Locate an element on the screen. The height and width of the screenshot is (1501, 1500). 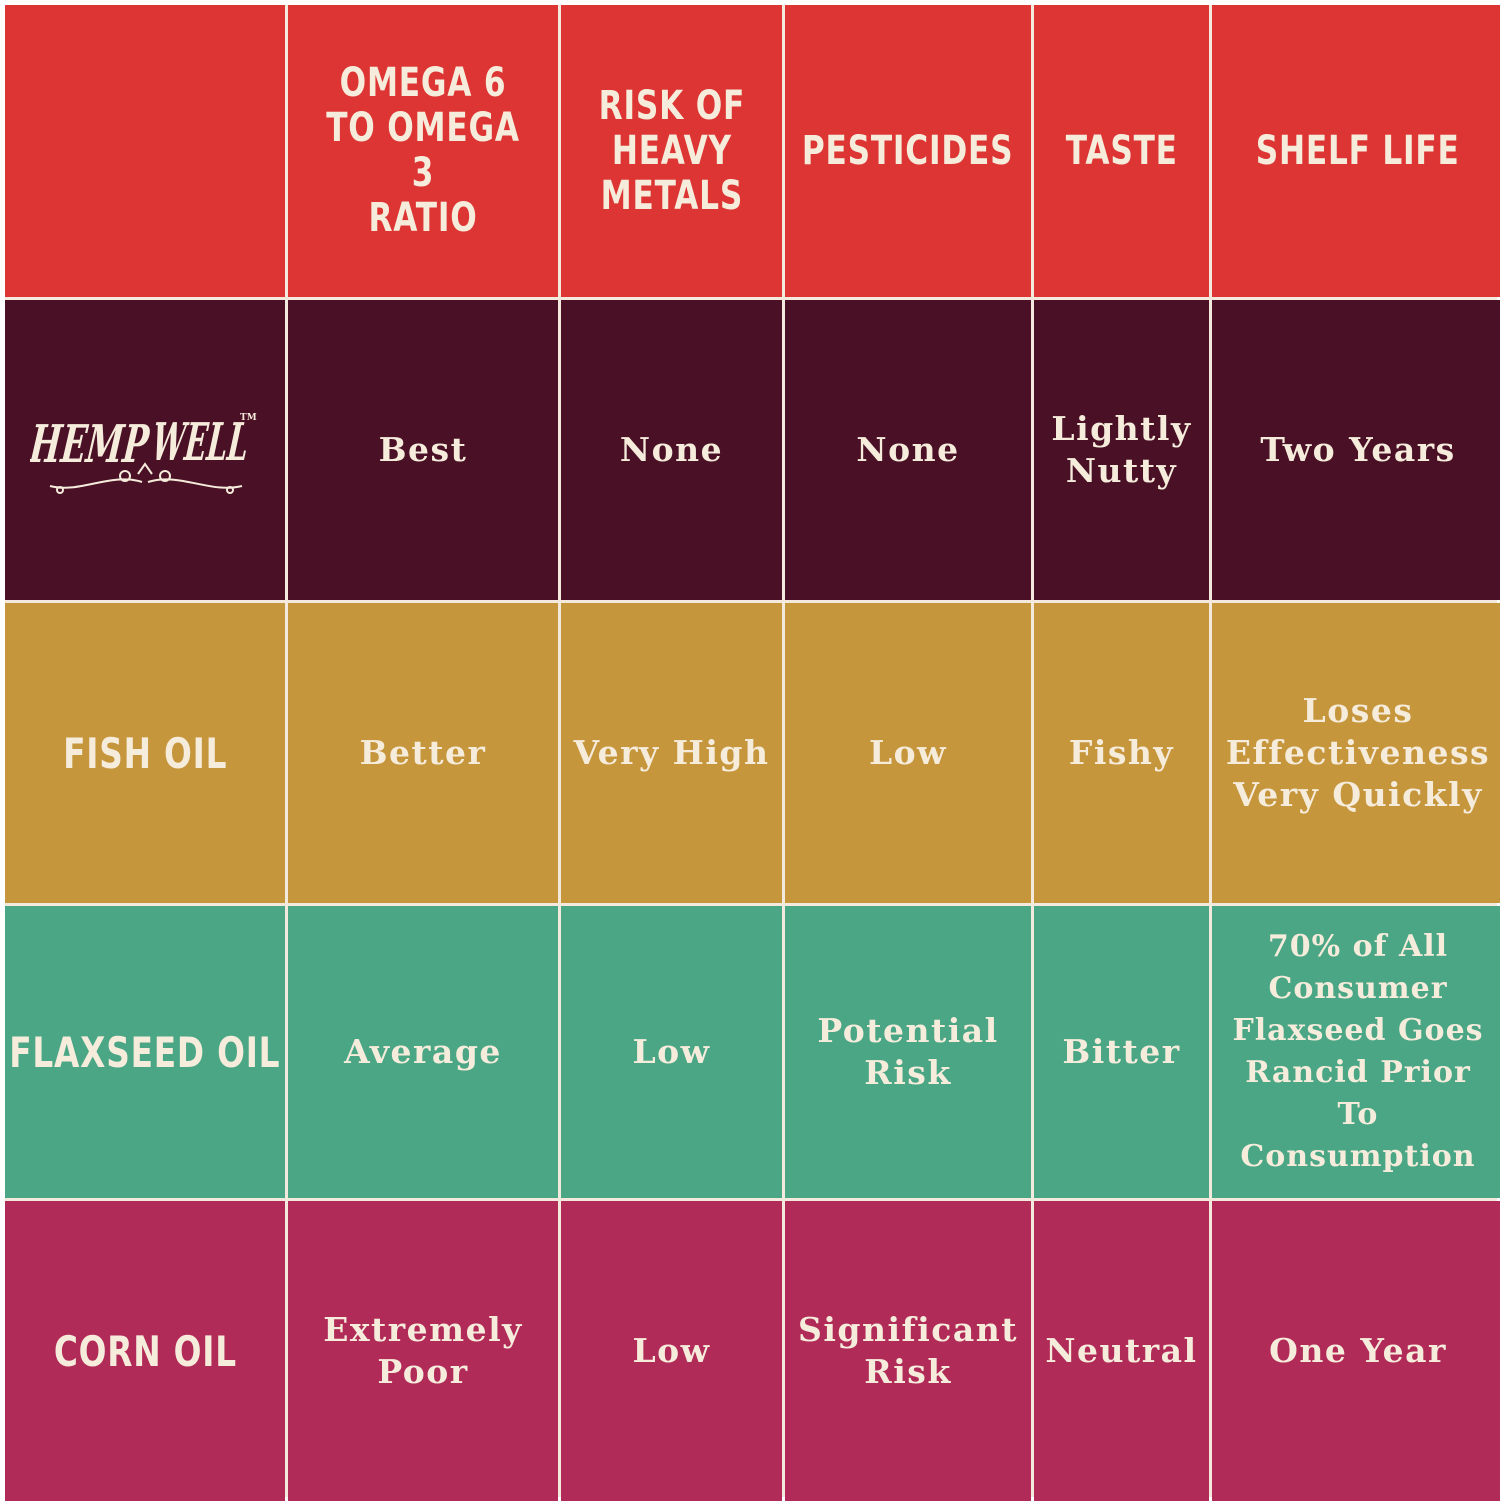
row-label-flaxseed-oil: FLAXSEED OIL is located at coordinates (145, 1052).